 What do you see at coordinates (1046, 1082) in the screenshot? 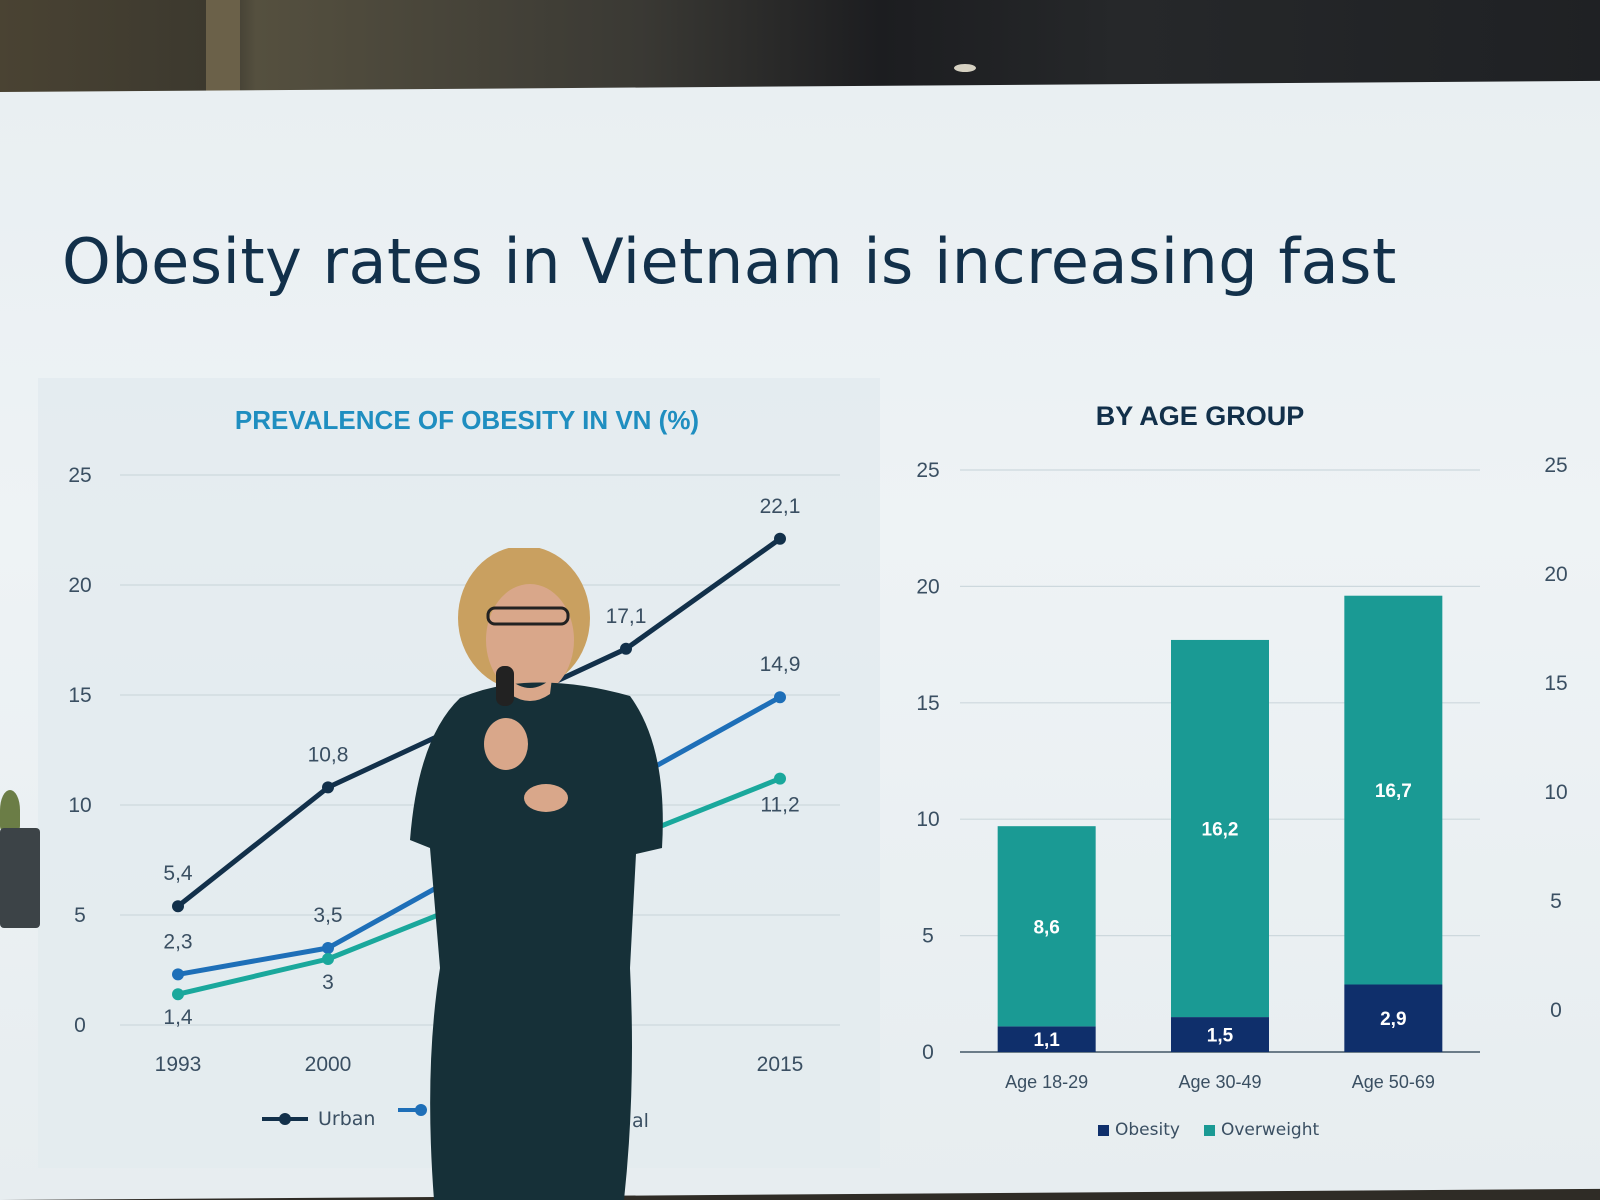
I see `bar-chart-x-tick-label: Age 18-29` at bounding box center [1046, 1082].